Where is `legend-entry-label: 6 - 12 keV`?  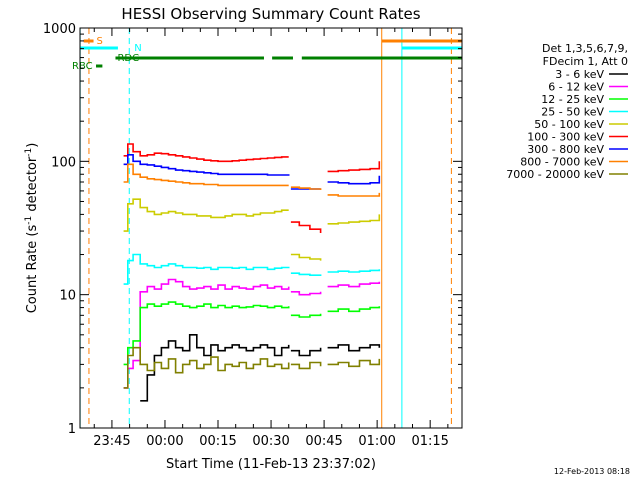
legend-entry-label: 6 - 12 keV is located at coordinates (576, 87).